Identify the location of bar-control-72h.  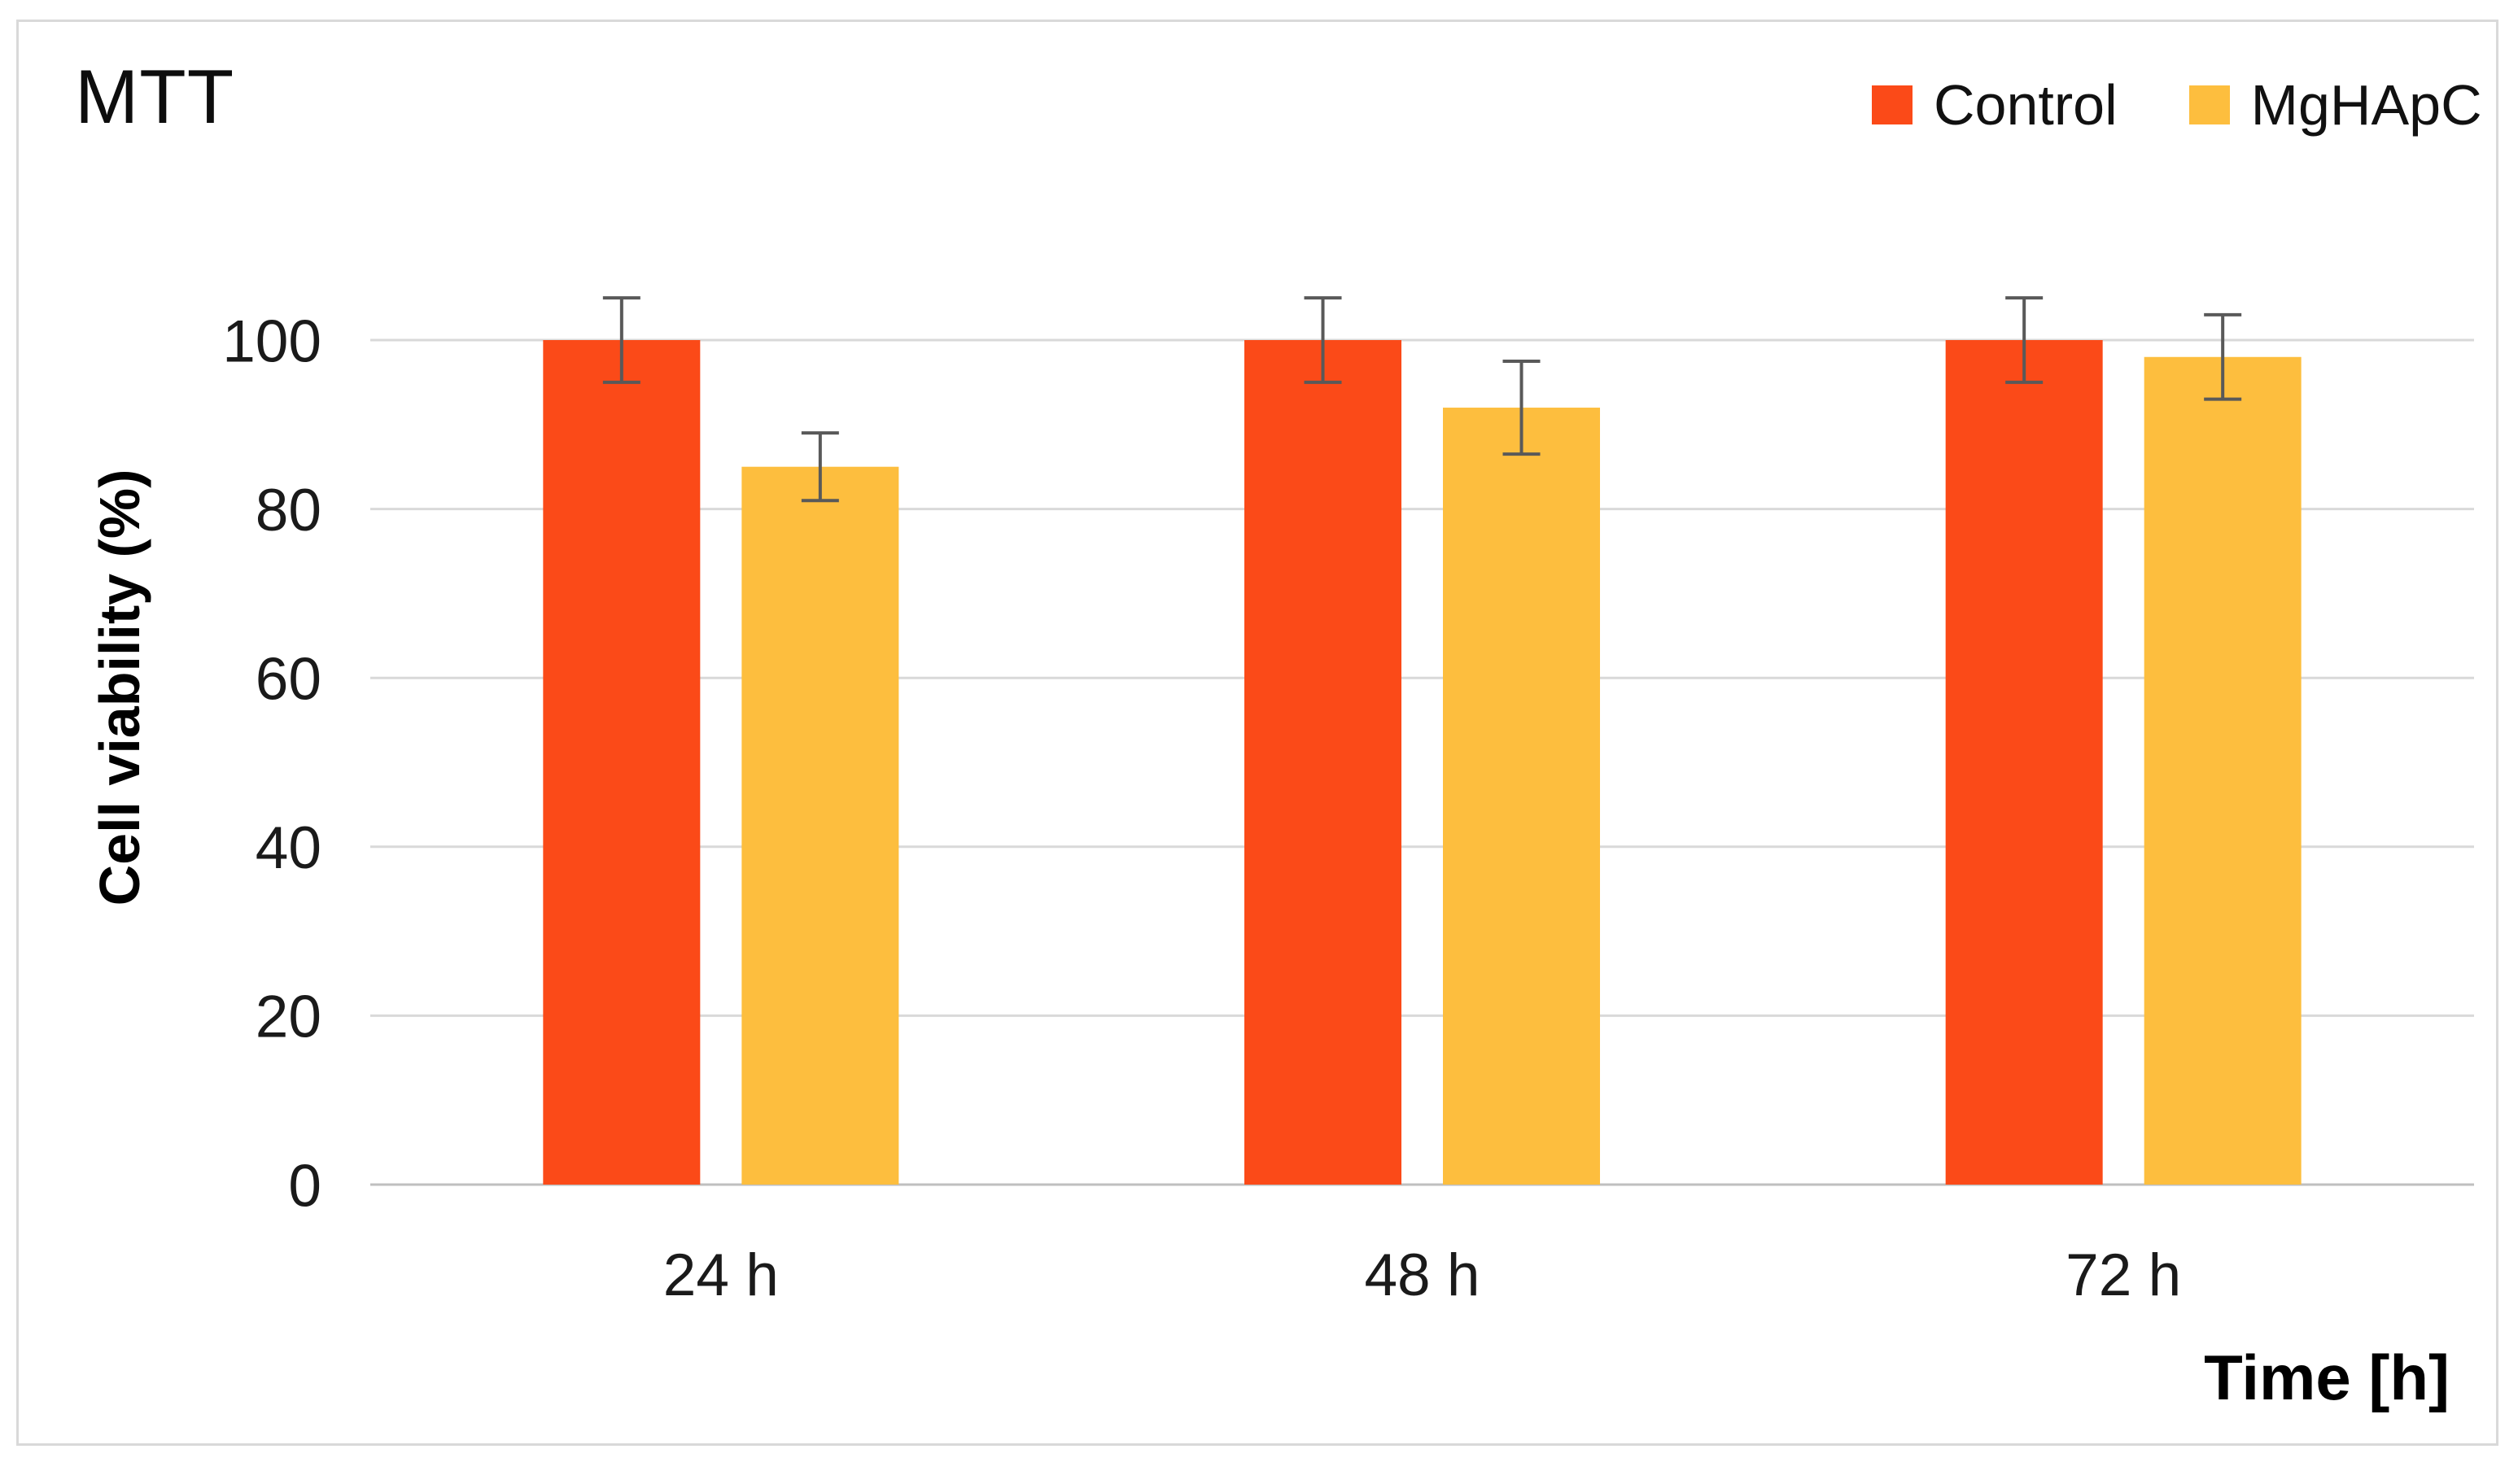
(2024, 763).